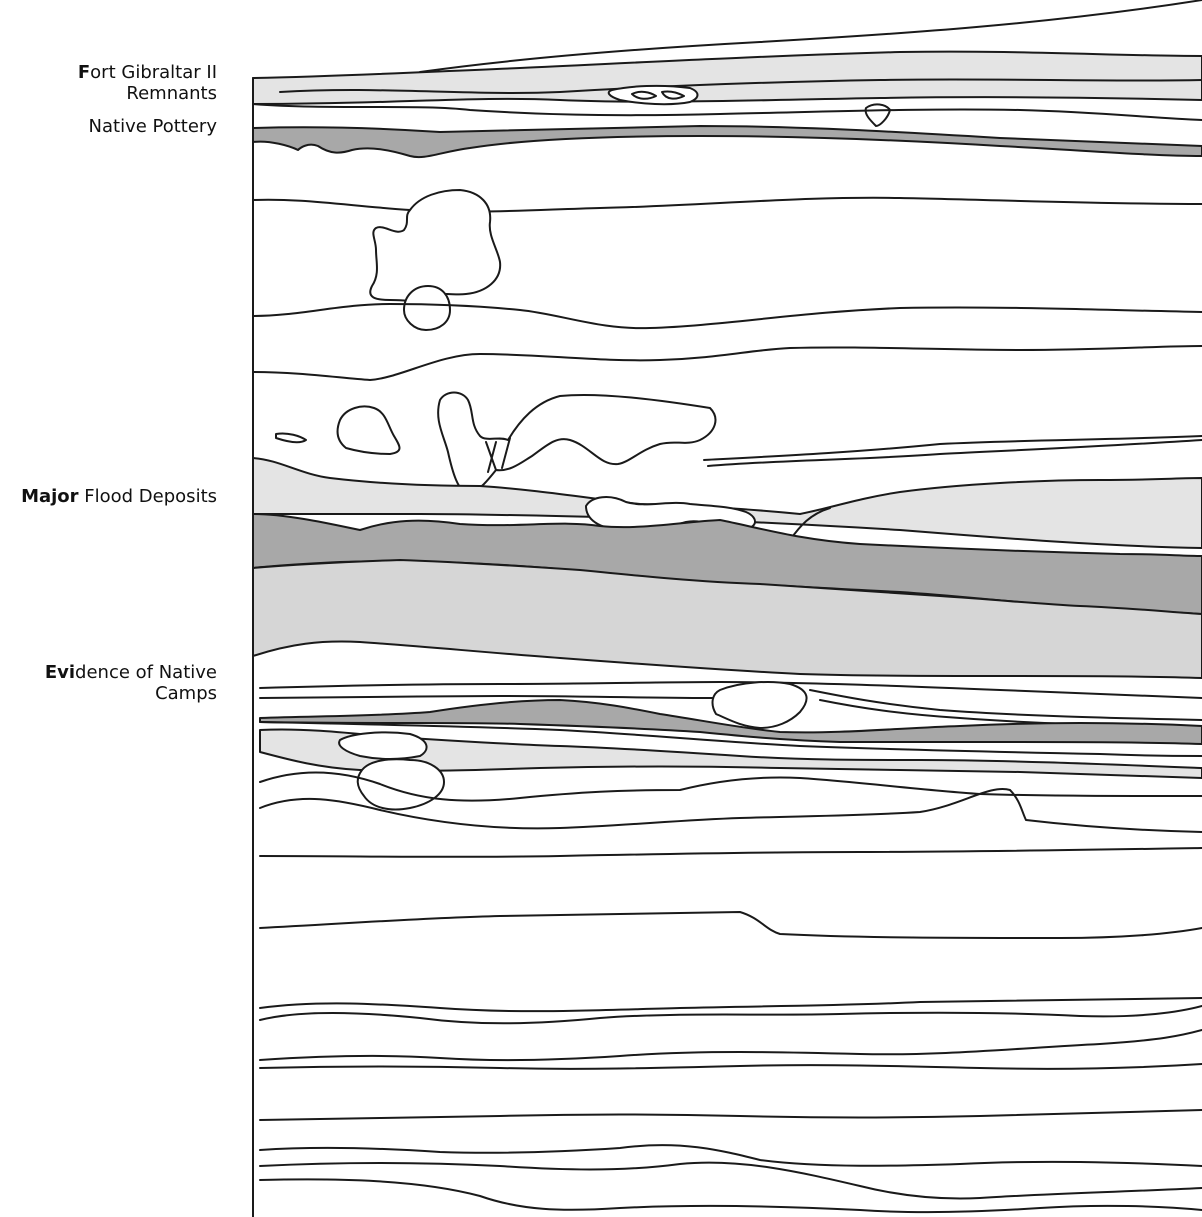  I want to click on label-emphasis: F, so click(84, 72).